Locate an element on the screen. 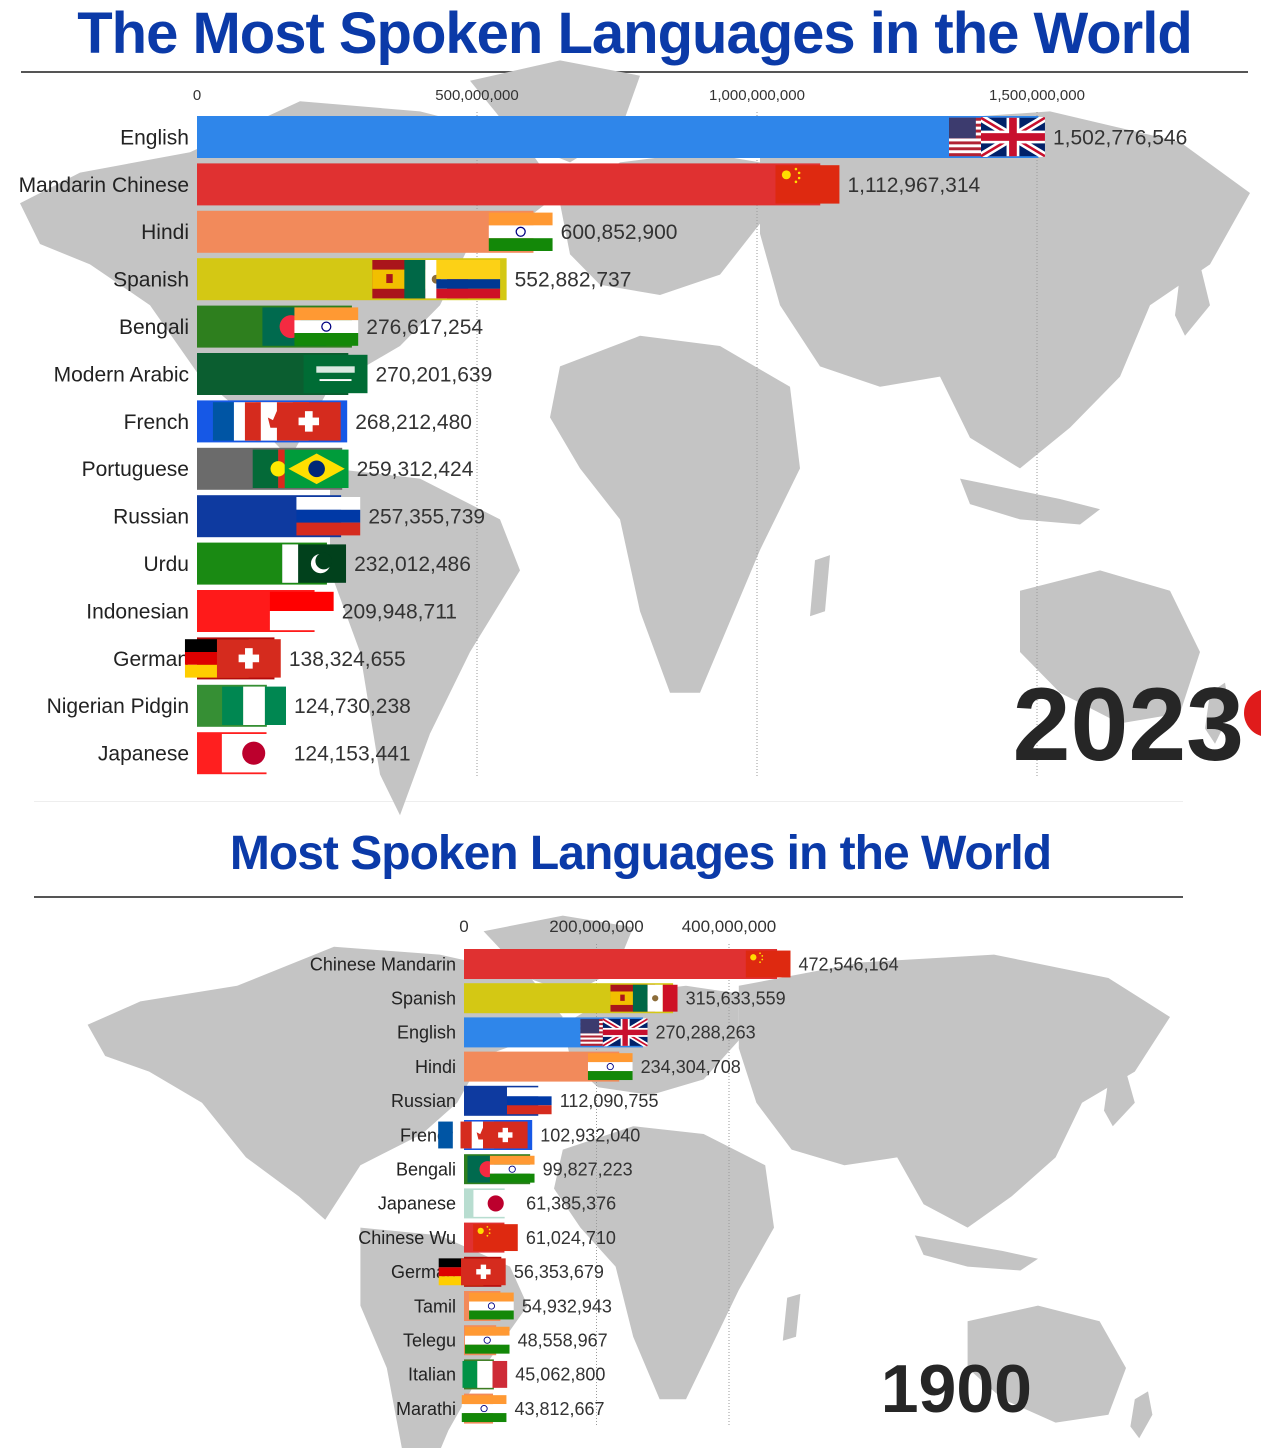 Image resolution: width=1261 pixels, height=1448 pixels. value-label-french-1900: 102,932,040 is located at coordinates (590, 1135).